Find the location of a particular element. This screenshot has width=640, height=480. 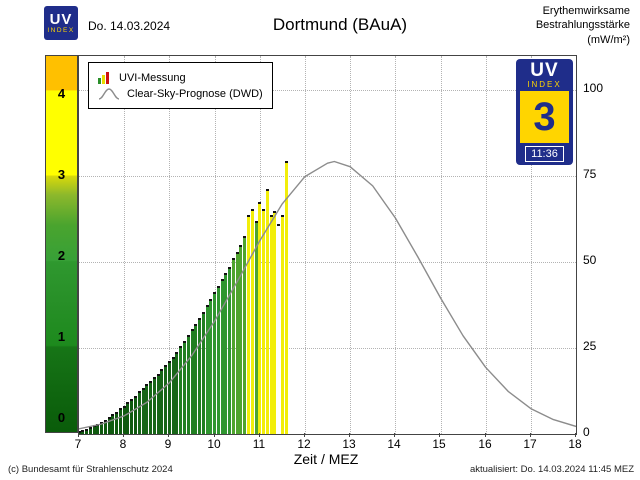

chart-legend: UVI-Messung Clear-Sky-Prognose (DWD) is located at coordinates (180, 85).